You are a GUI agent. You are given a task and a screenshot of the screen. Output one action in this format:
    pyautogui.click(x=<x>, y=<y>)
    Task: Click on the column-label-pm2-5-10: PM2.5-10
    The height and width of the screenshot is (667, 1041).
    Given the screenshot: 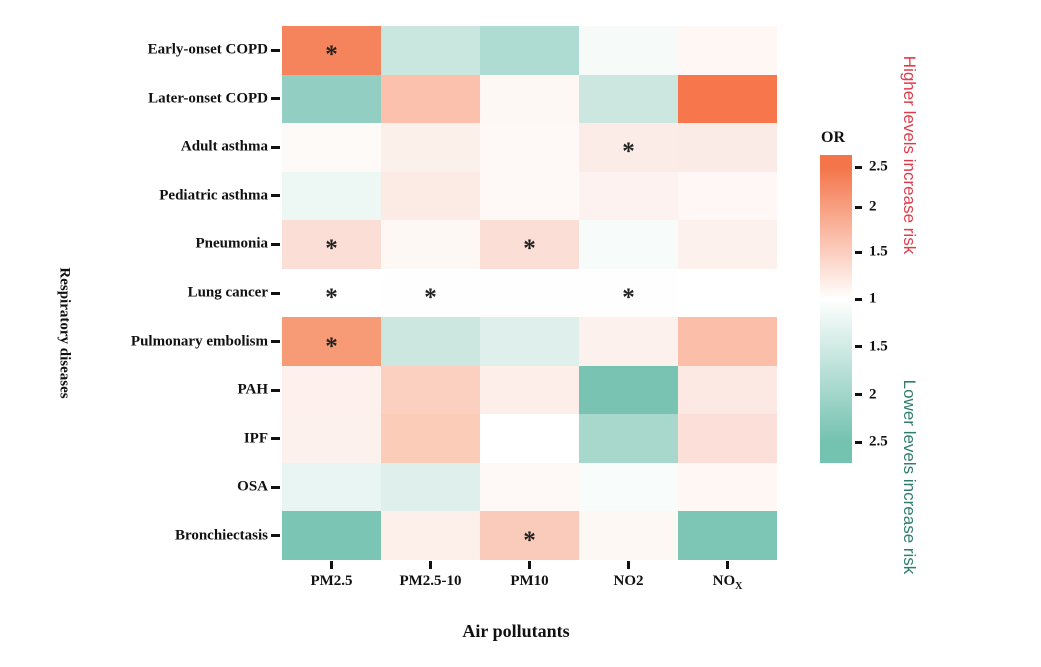 What is the action you would take?
    pyautogui.click(x=430, y=581)
    